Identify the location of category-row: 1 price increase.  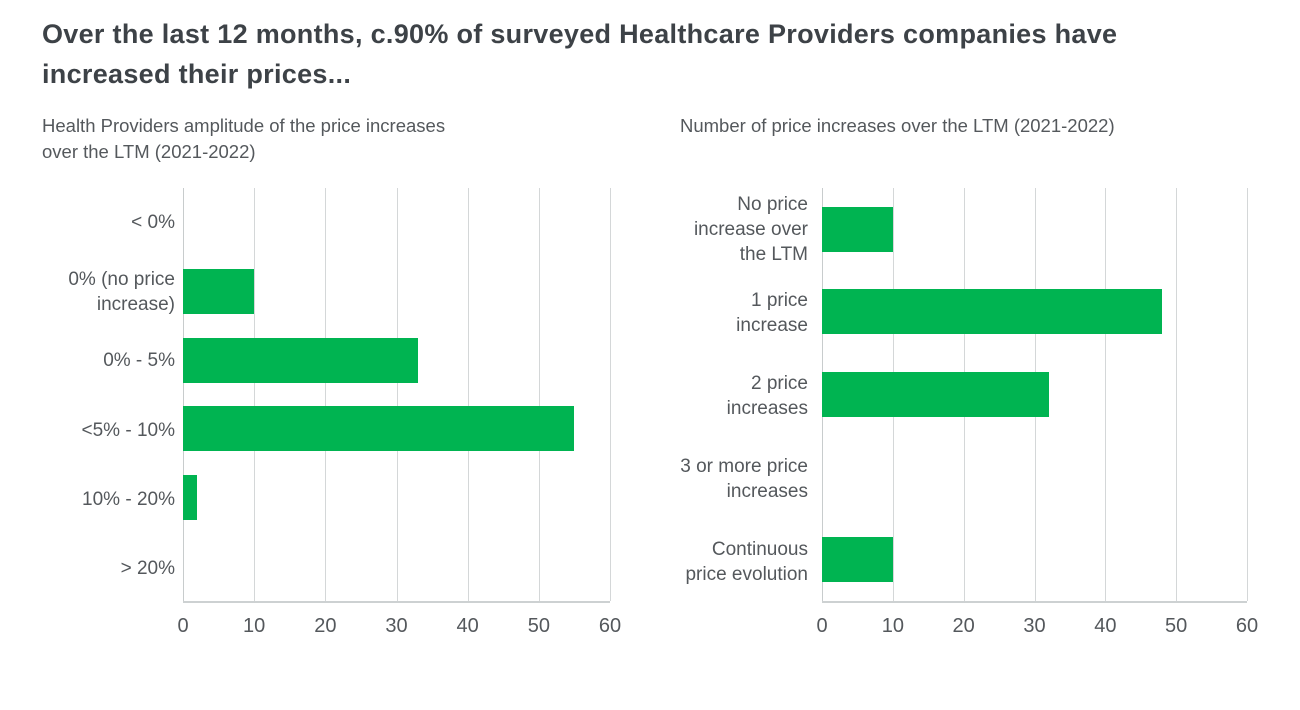
(724, 312).